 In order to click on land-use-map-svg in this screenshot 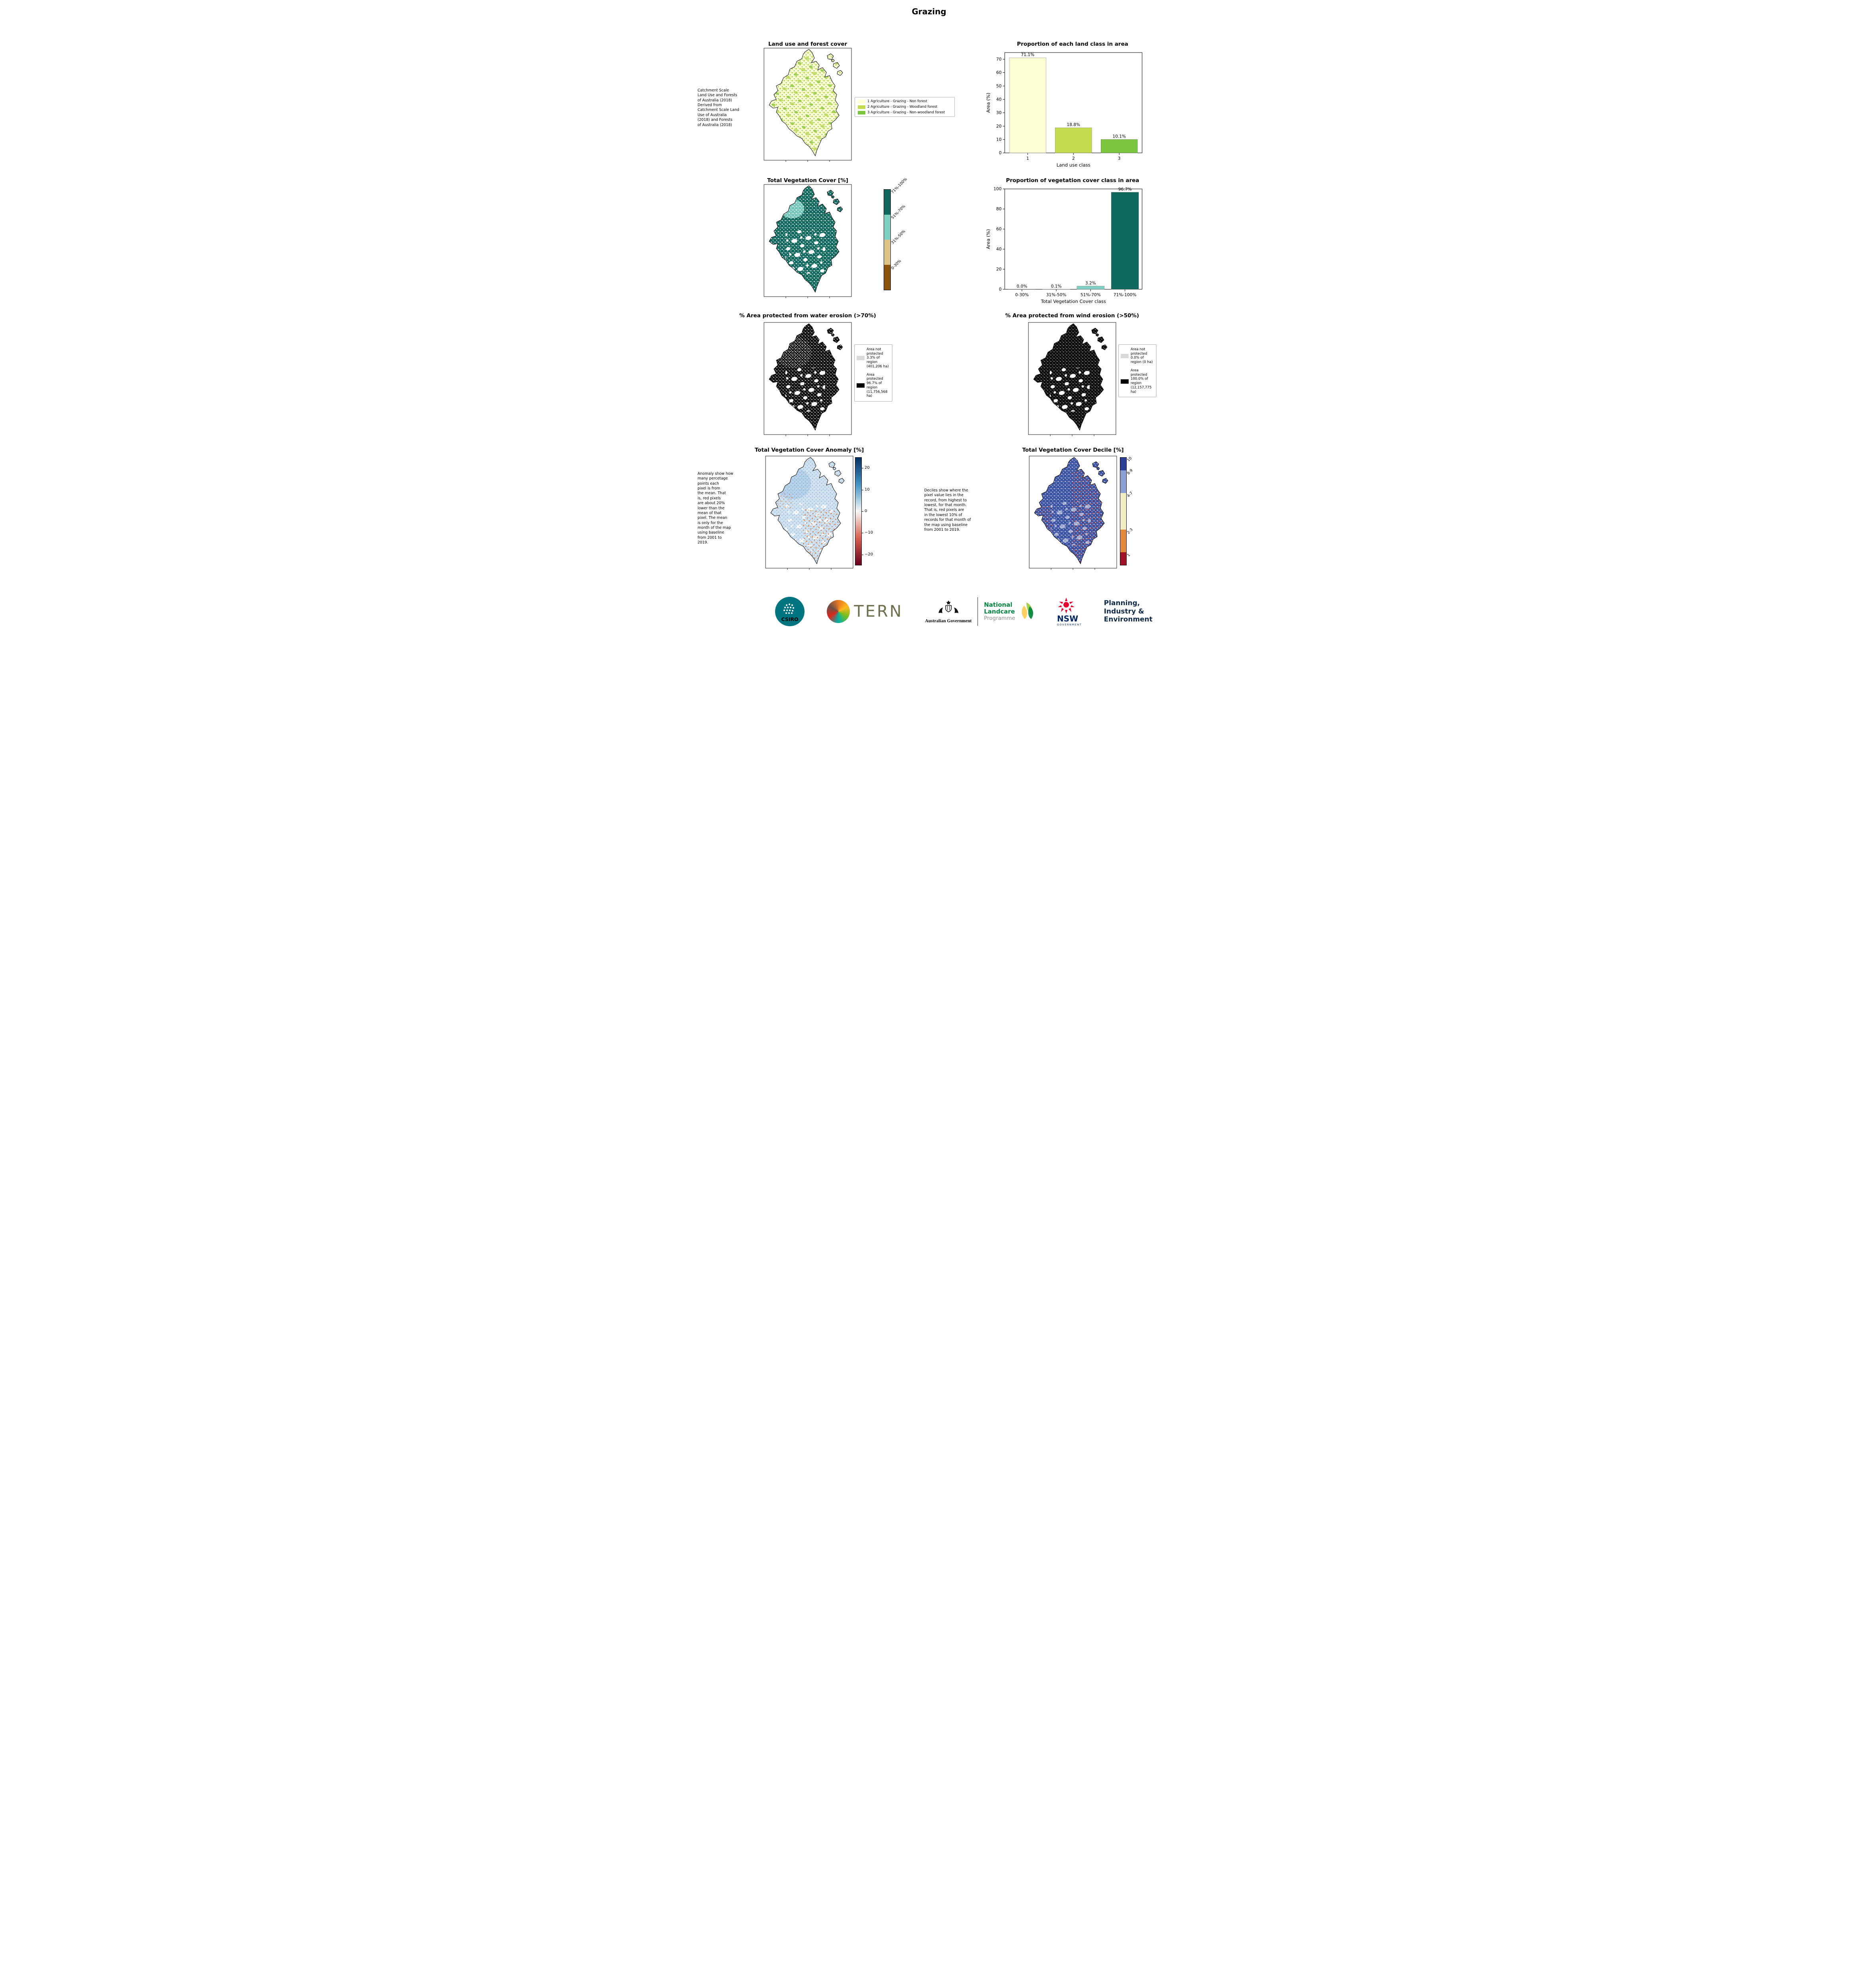, I will do `click(808, 105)`.